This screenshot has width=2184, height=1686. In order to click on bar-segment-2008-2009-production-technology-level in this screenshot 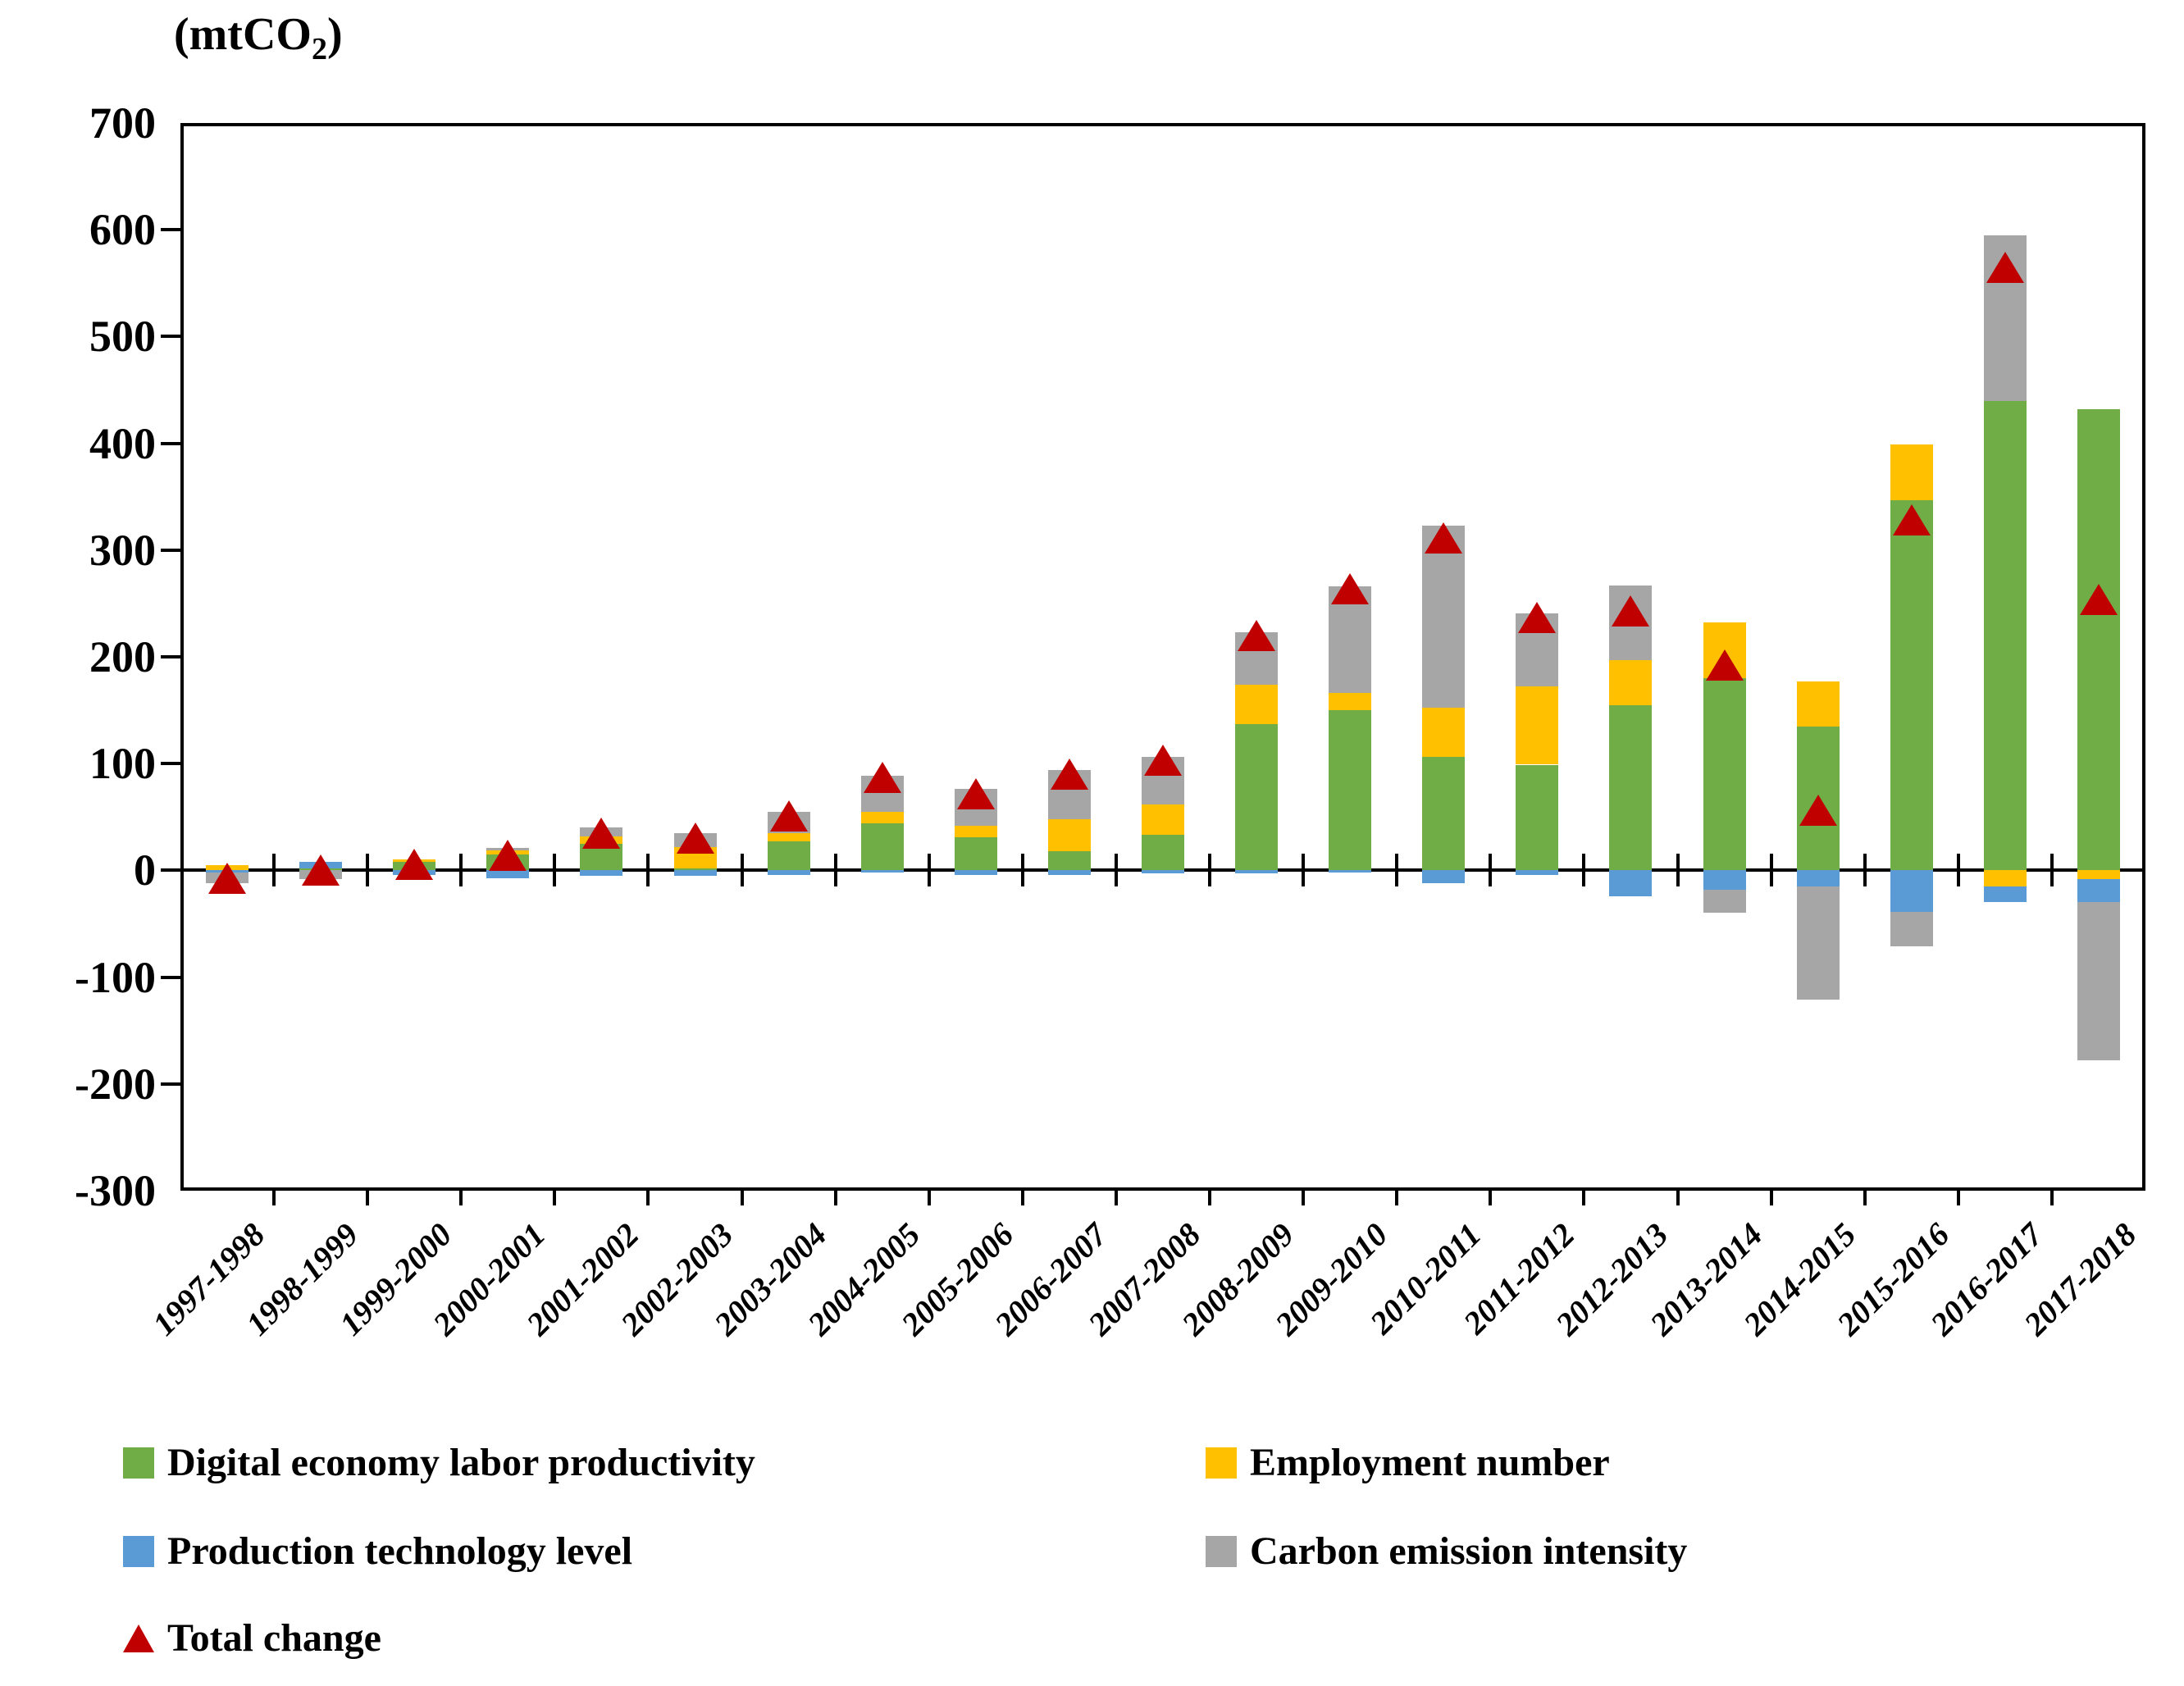, I will do `click(1257, 872)`.